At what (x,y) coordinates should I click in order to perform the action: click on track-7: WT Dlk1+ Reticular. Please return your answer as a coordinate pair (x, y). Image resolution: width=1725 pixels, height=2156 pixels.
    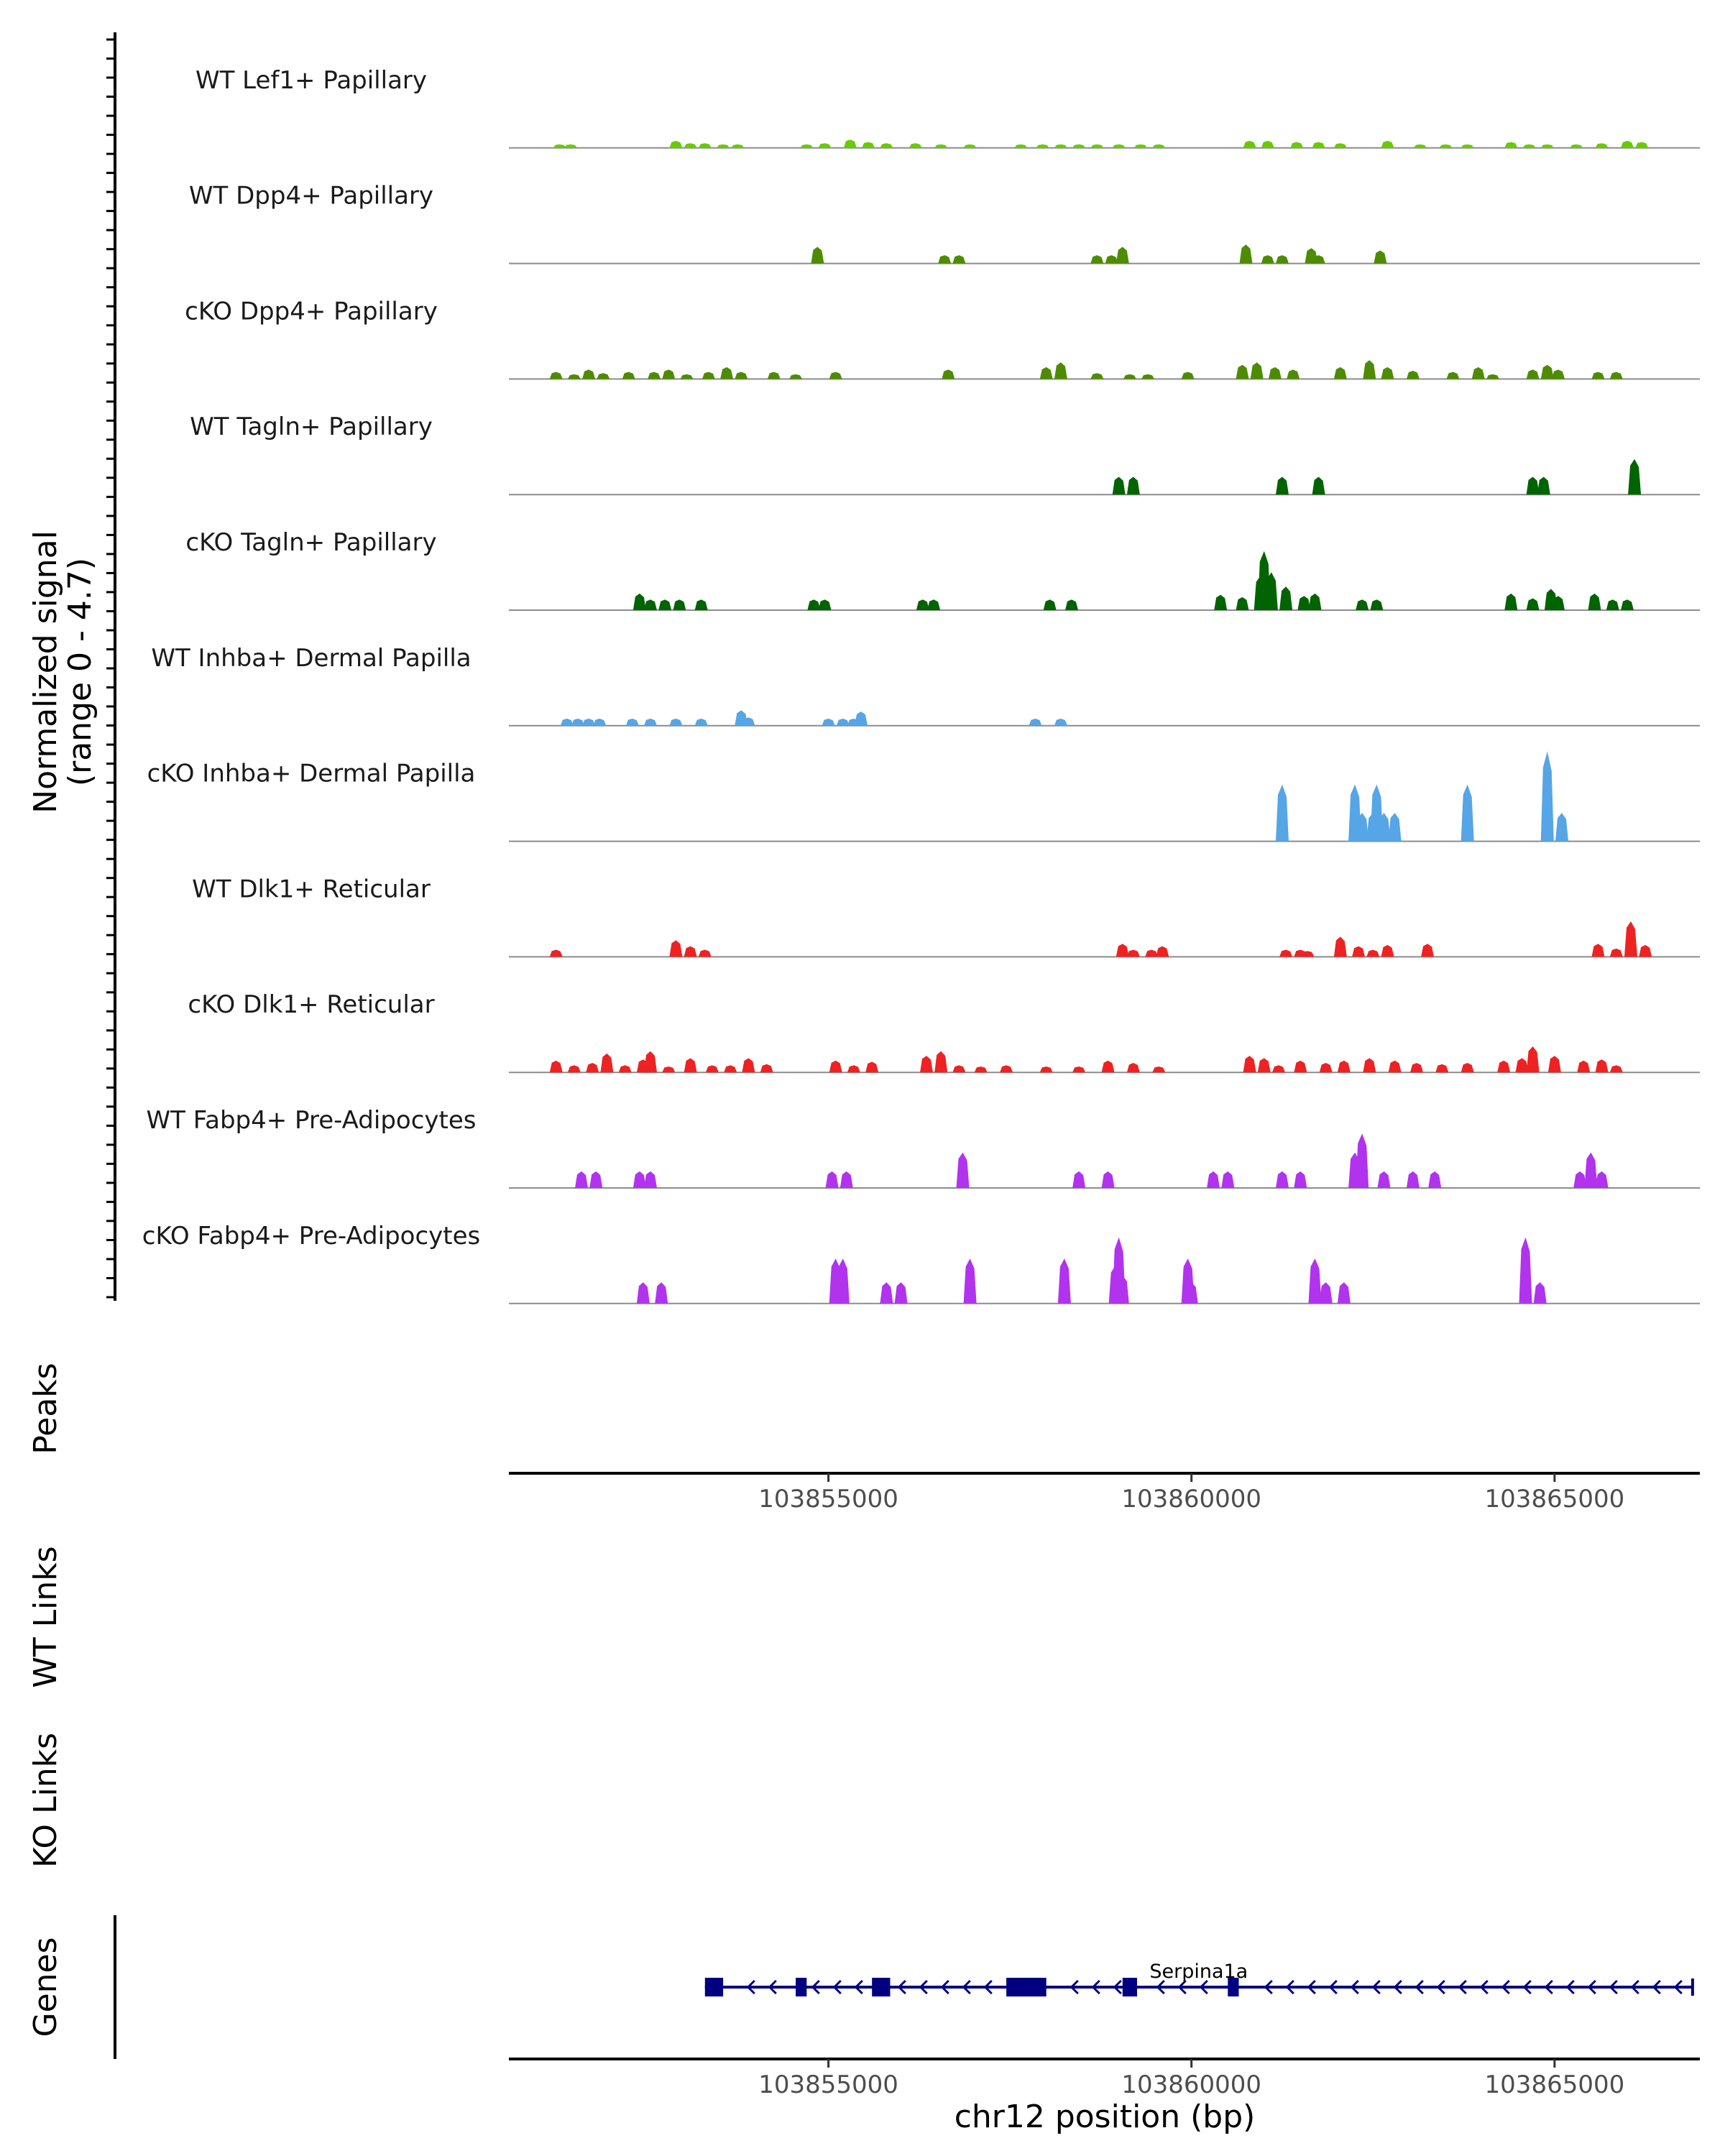
    Looking at the image, I should click on (946, 917).